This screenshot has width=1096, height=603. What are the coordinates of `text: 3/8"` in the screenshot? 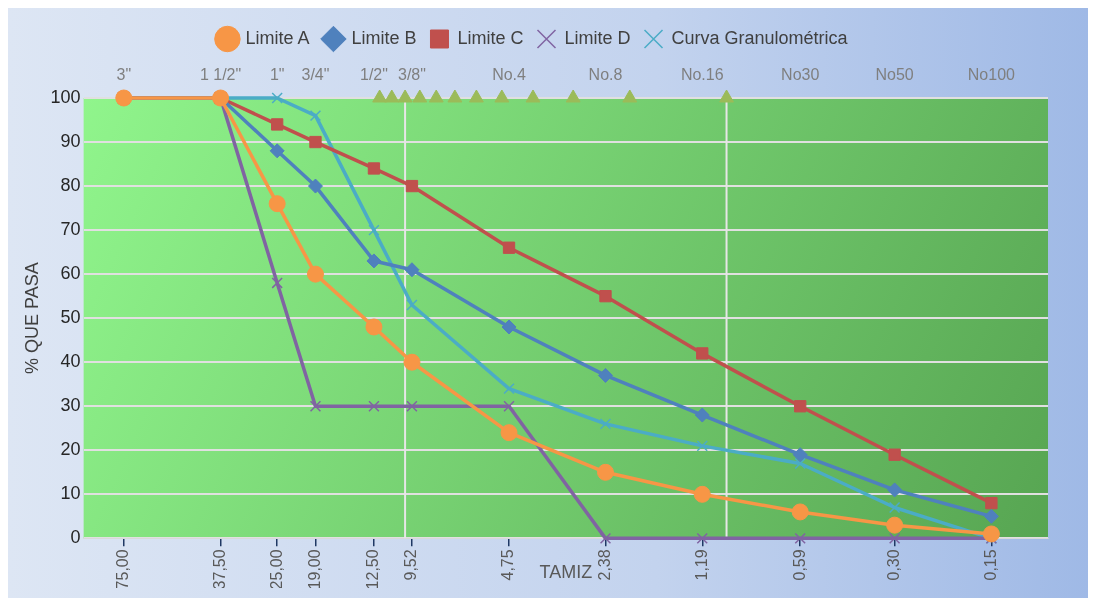 It's located at (411, 75).